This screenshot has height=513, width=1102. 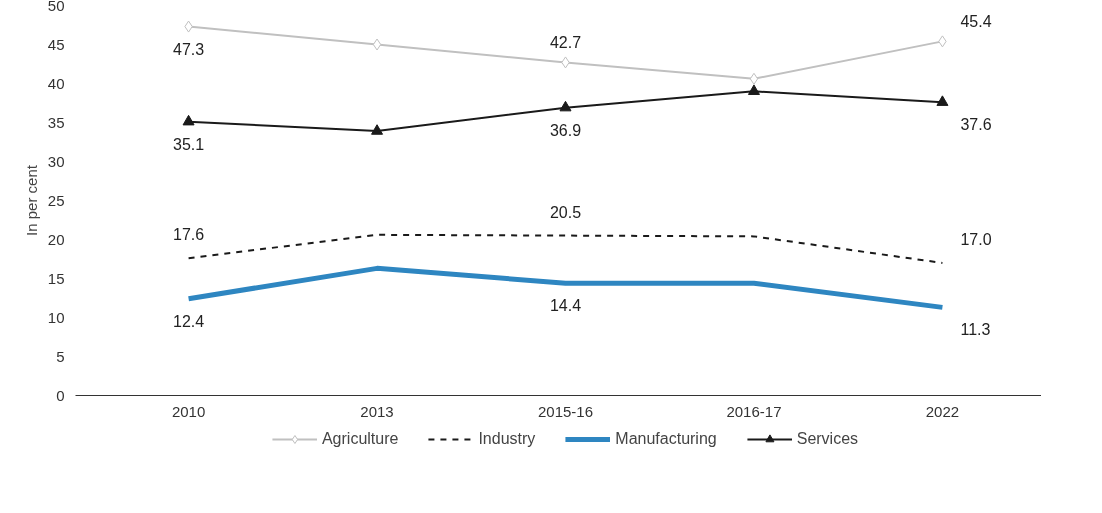 What do you see at coordinates (360, 439) in the screenshot?
I see `legend-label: Agriculture` at bounding box center [360, 439].